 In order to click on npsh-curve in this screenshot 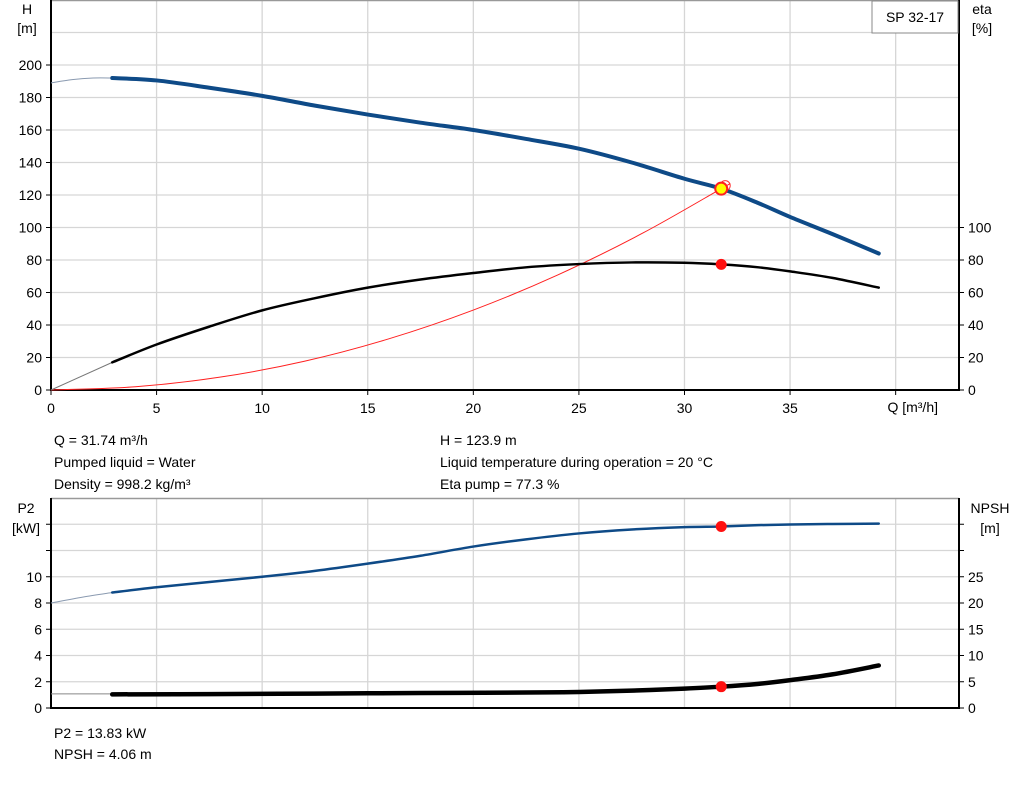, I will do `click(495, 680)`.